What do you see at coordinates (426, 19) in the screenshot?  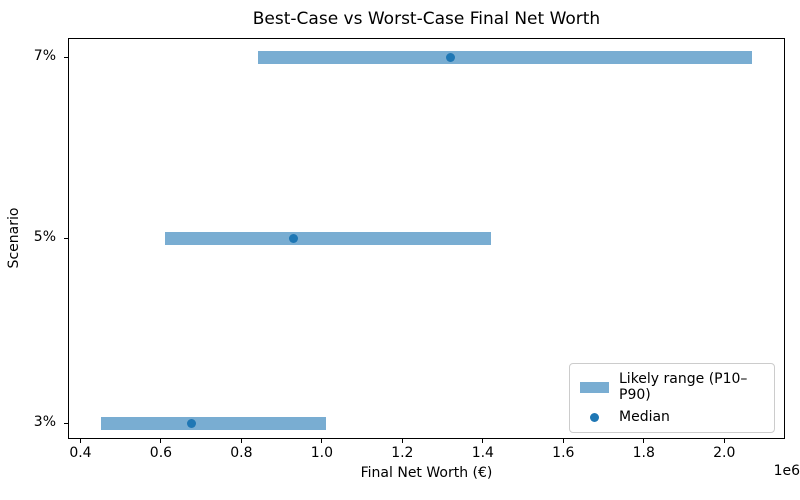 I see `chart-title: Best-Case vs Worst-Case Final Net Worth` at bounding box center [426, 19].